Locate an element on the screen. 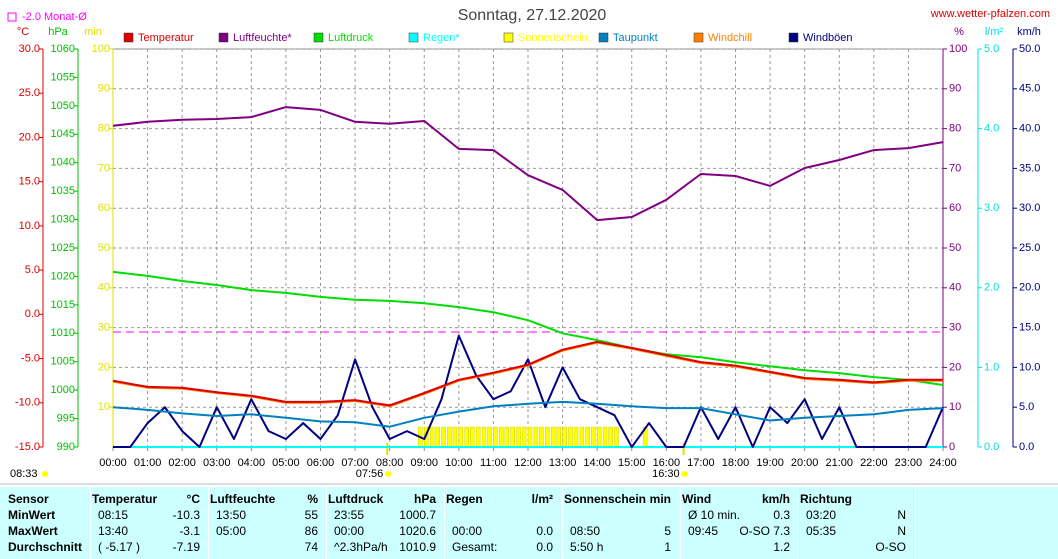 Image resolution: width=1058 pixels, height=559 pixels. y-tick-label: 20.0 is located at coordinates (29, 137).